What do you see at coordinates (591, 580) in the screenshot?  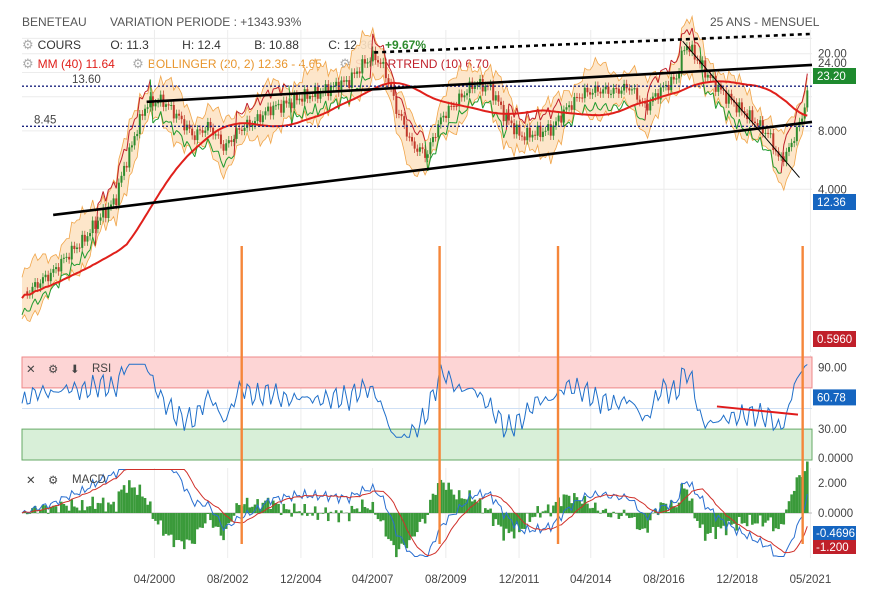 I see `x-tick-label: 04/2014` at bounding box center [591, 580].